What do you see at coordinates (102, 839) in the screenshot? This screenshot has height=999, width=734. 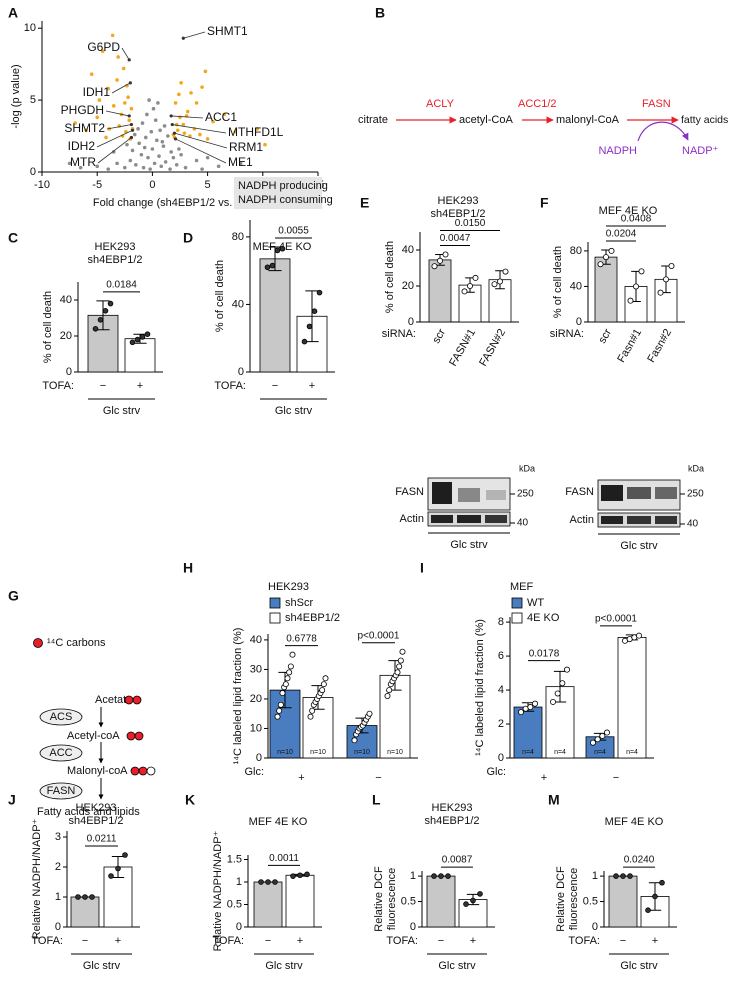 I see `p-value: 0.0211` at bounding box center [102, 839].